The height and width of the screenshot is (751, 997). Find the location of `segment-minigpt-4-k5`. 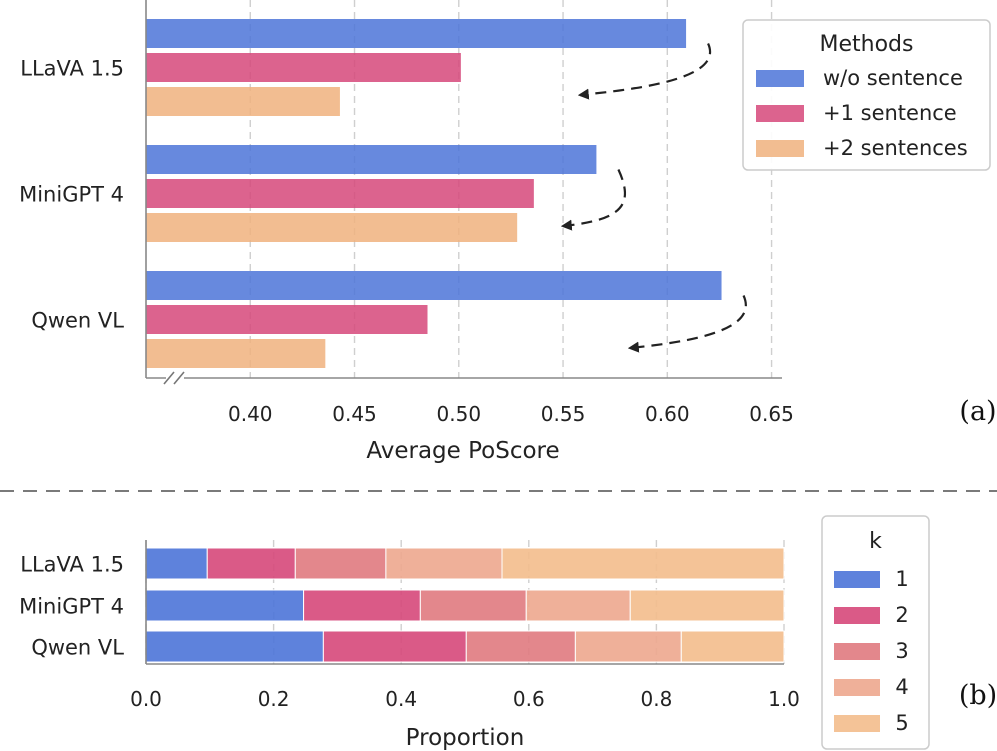

segment-minigpt-4-k5 is located at coordinates (707, 605).